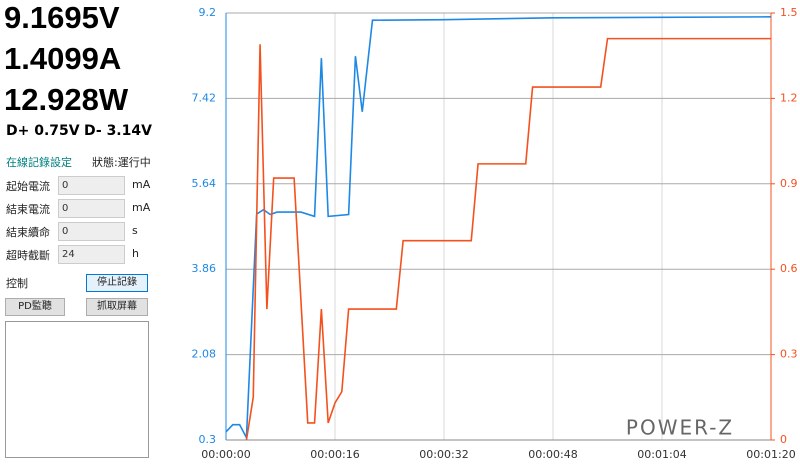 The width and height of the screenshot is (800, 466). I want to click on y2-tick-label: 0.6, so click(789, 268).